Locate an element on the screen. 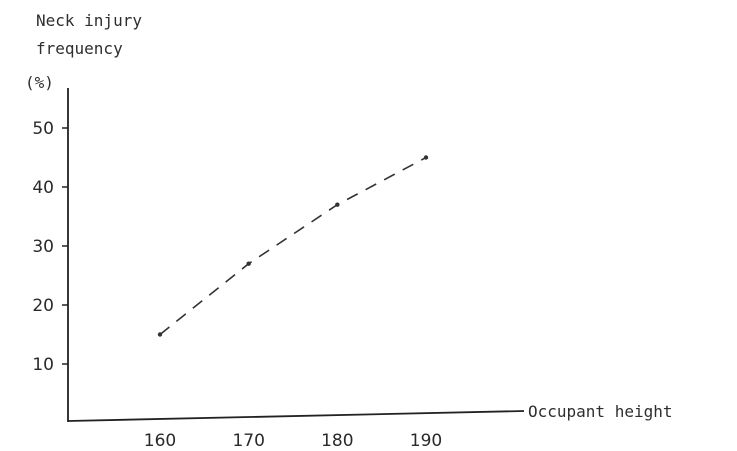  x-axis-label: Occupant height is located at coordinates (600, 411).